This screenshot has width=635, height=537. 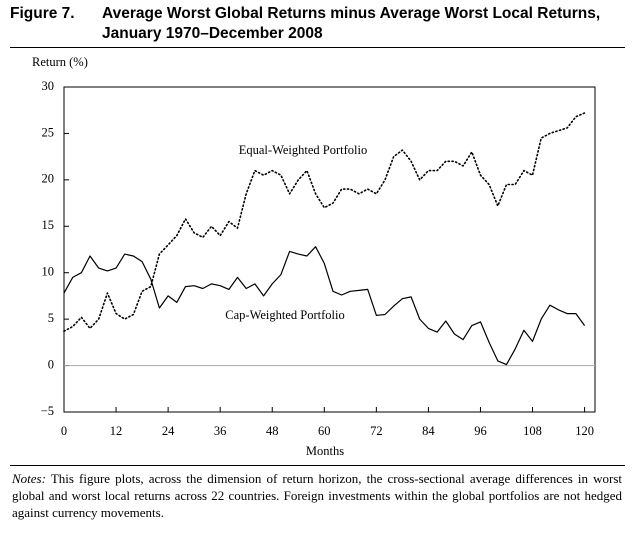 What do you see at coordinates (303, 150) in the screenshot?
I see `series-label: Equal-Weighted Portfolio` at bounding box center [303, 150].